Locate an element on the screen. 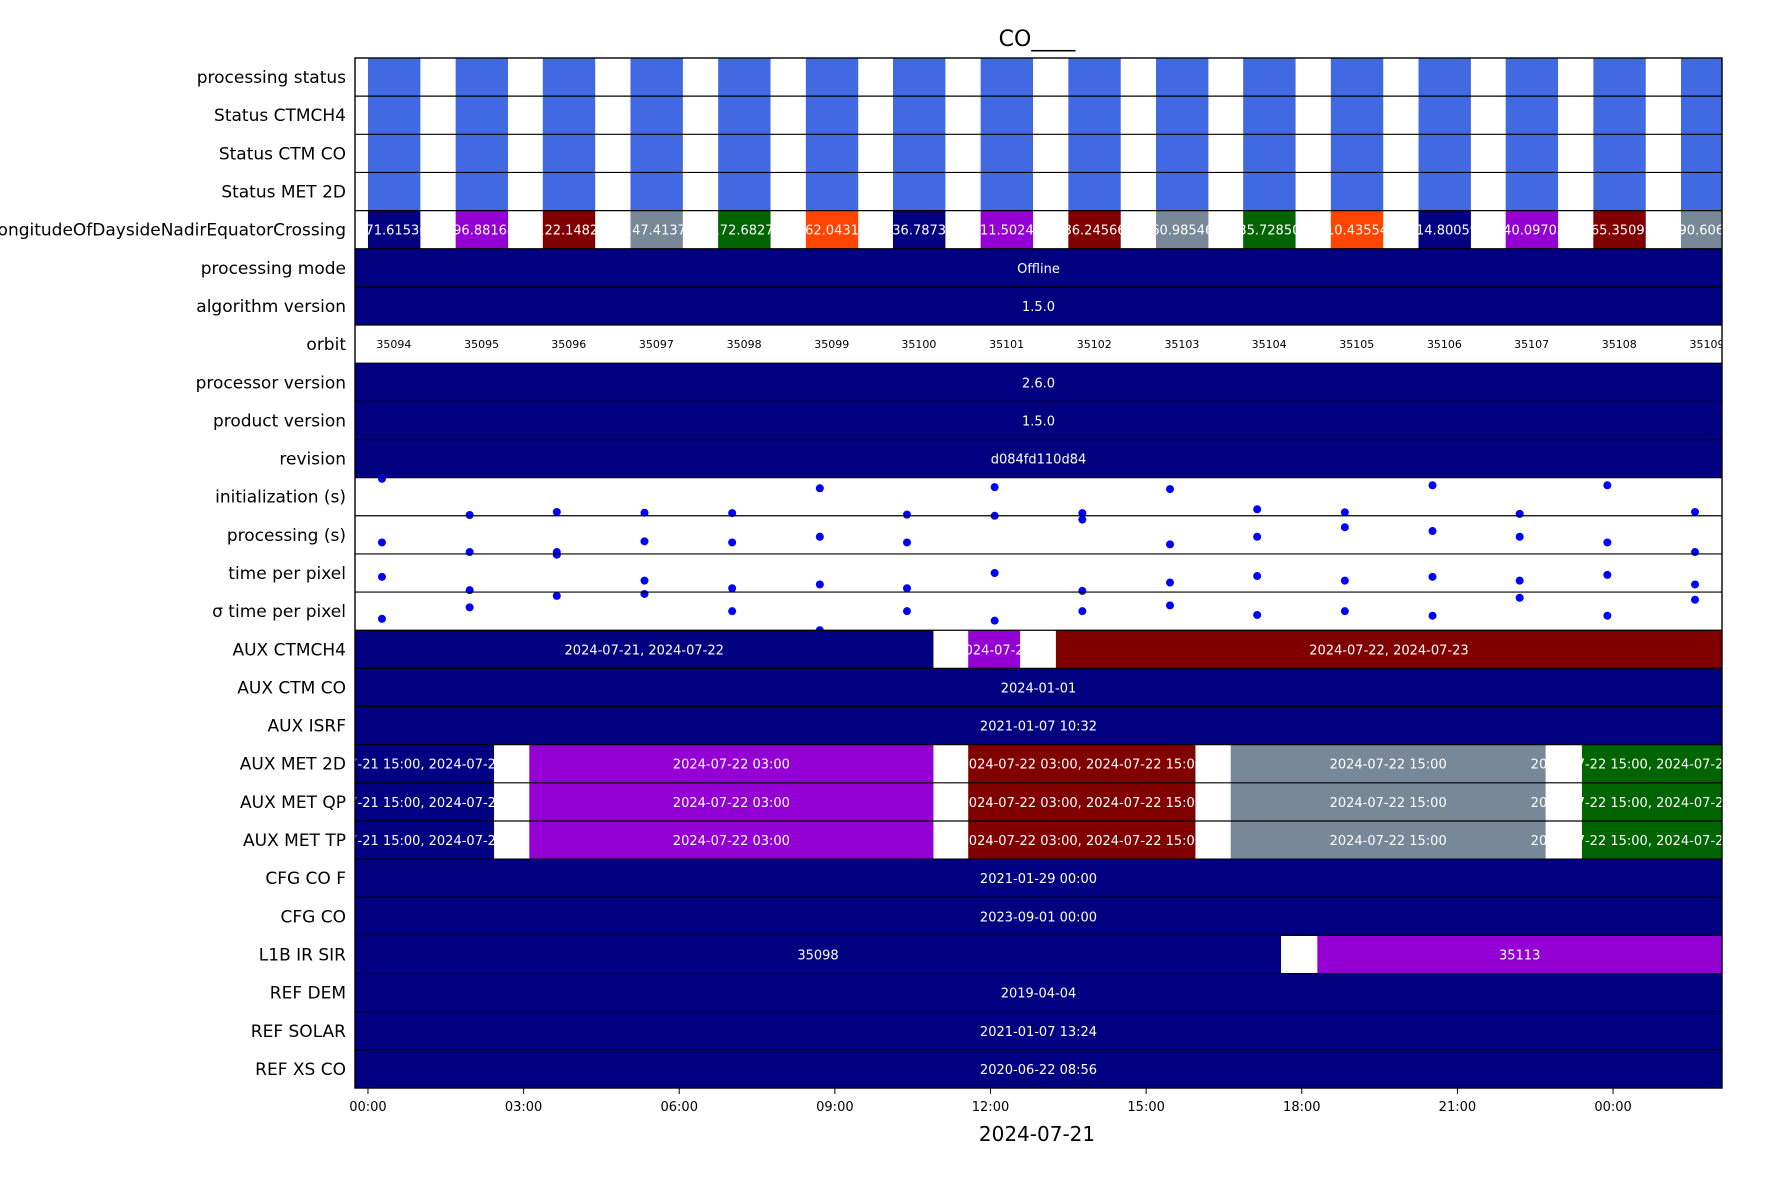  row-label: AUX ISRF is located at coordinates (306, 727).